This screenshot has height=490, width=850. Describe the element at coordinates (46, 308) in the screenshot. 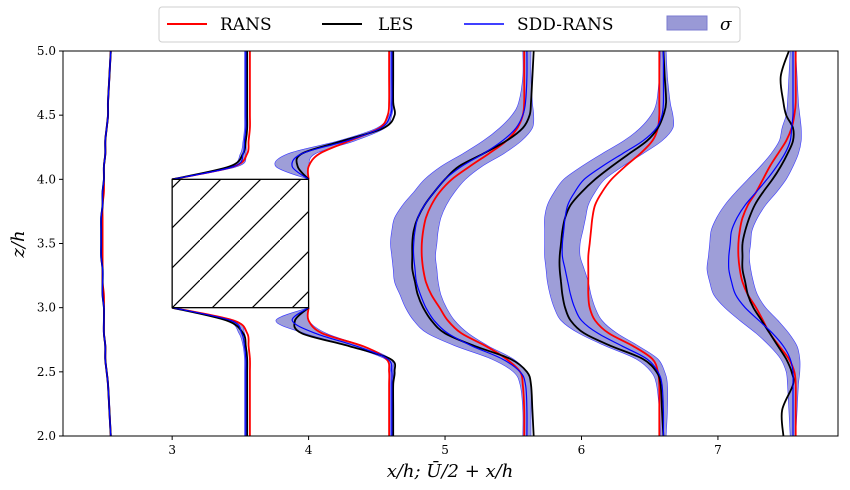

I see `y-tick-label-3: 3.0` at that location.